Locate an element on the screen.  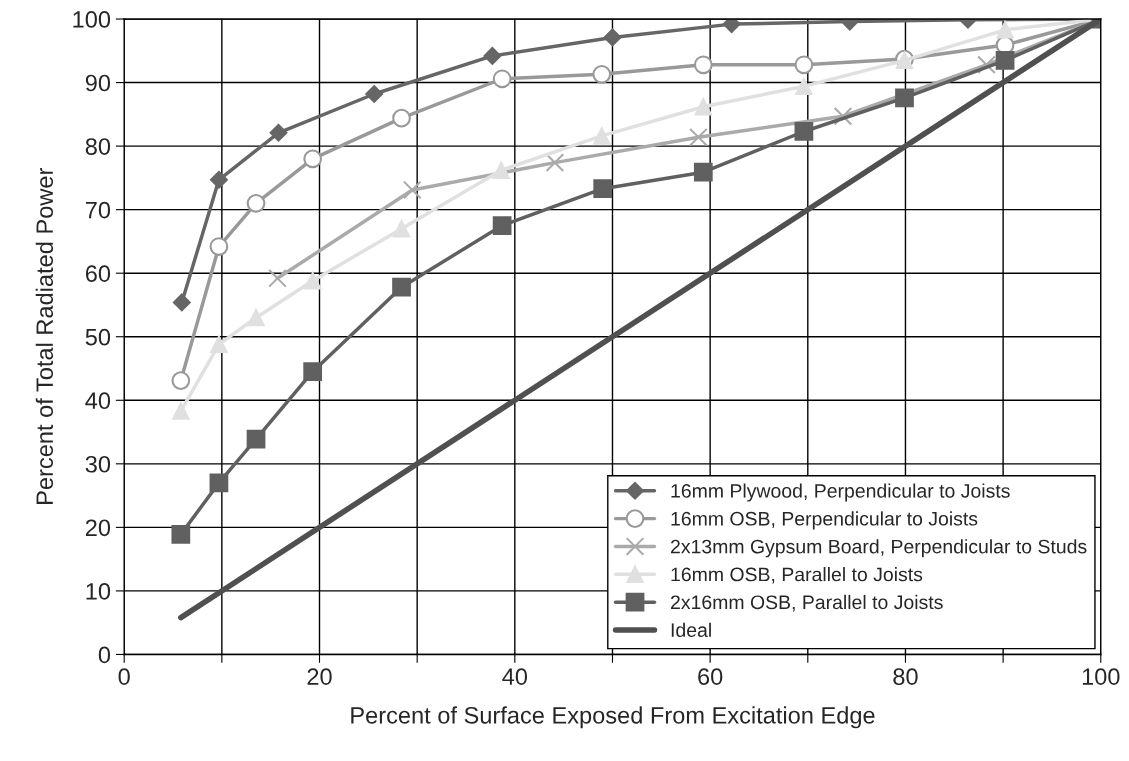
y-tick-label: 80 is located at coordinates (98, 146).